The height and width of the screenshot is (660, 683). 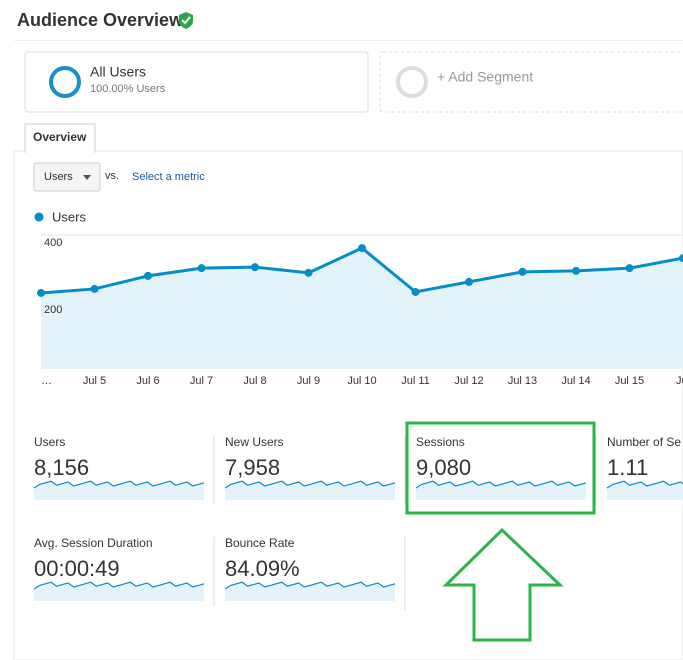 I want to click on highlight-arrow, so click(x=503, y=584).